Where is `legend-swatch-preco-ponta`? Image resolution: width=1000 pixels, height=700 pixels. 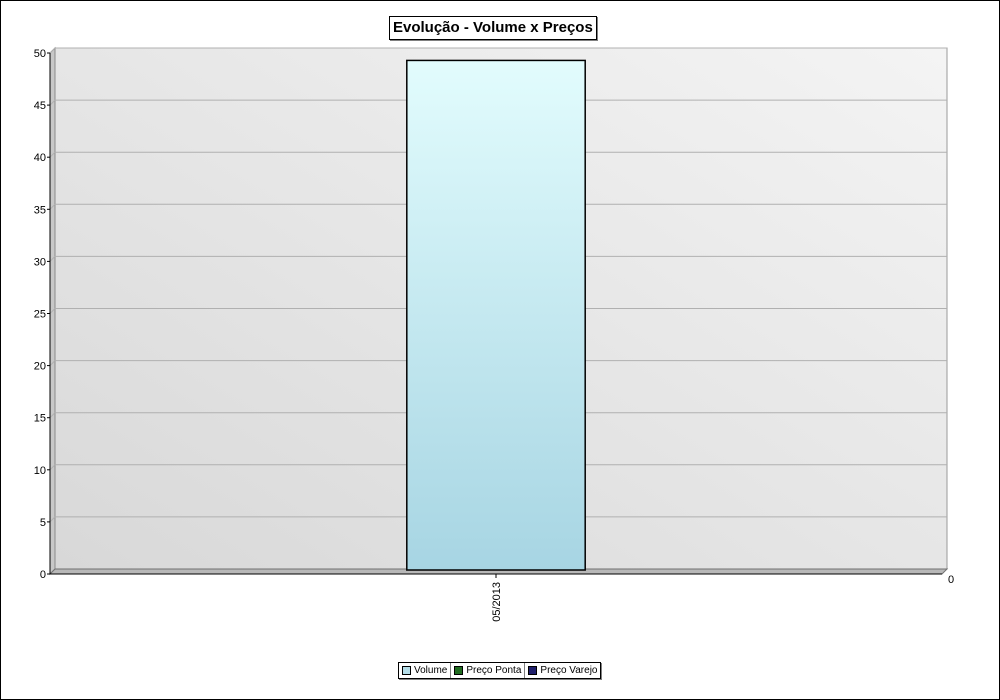
legend-swatch-preco-ponta is located at coordinates (459, 670).